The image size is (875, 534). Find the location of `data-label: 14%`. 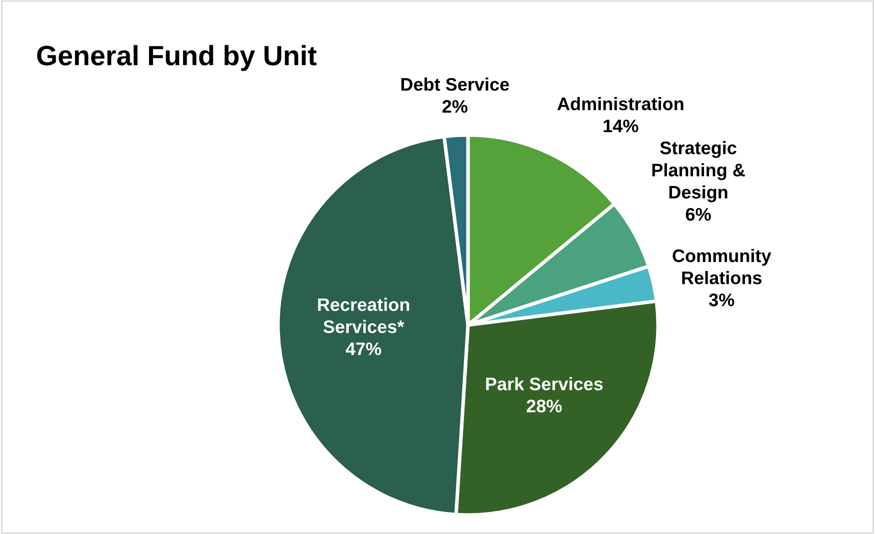

data-label: 14% is located at coordinates (621, 126).